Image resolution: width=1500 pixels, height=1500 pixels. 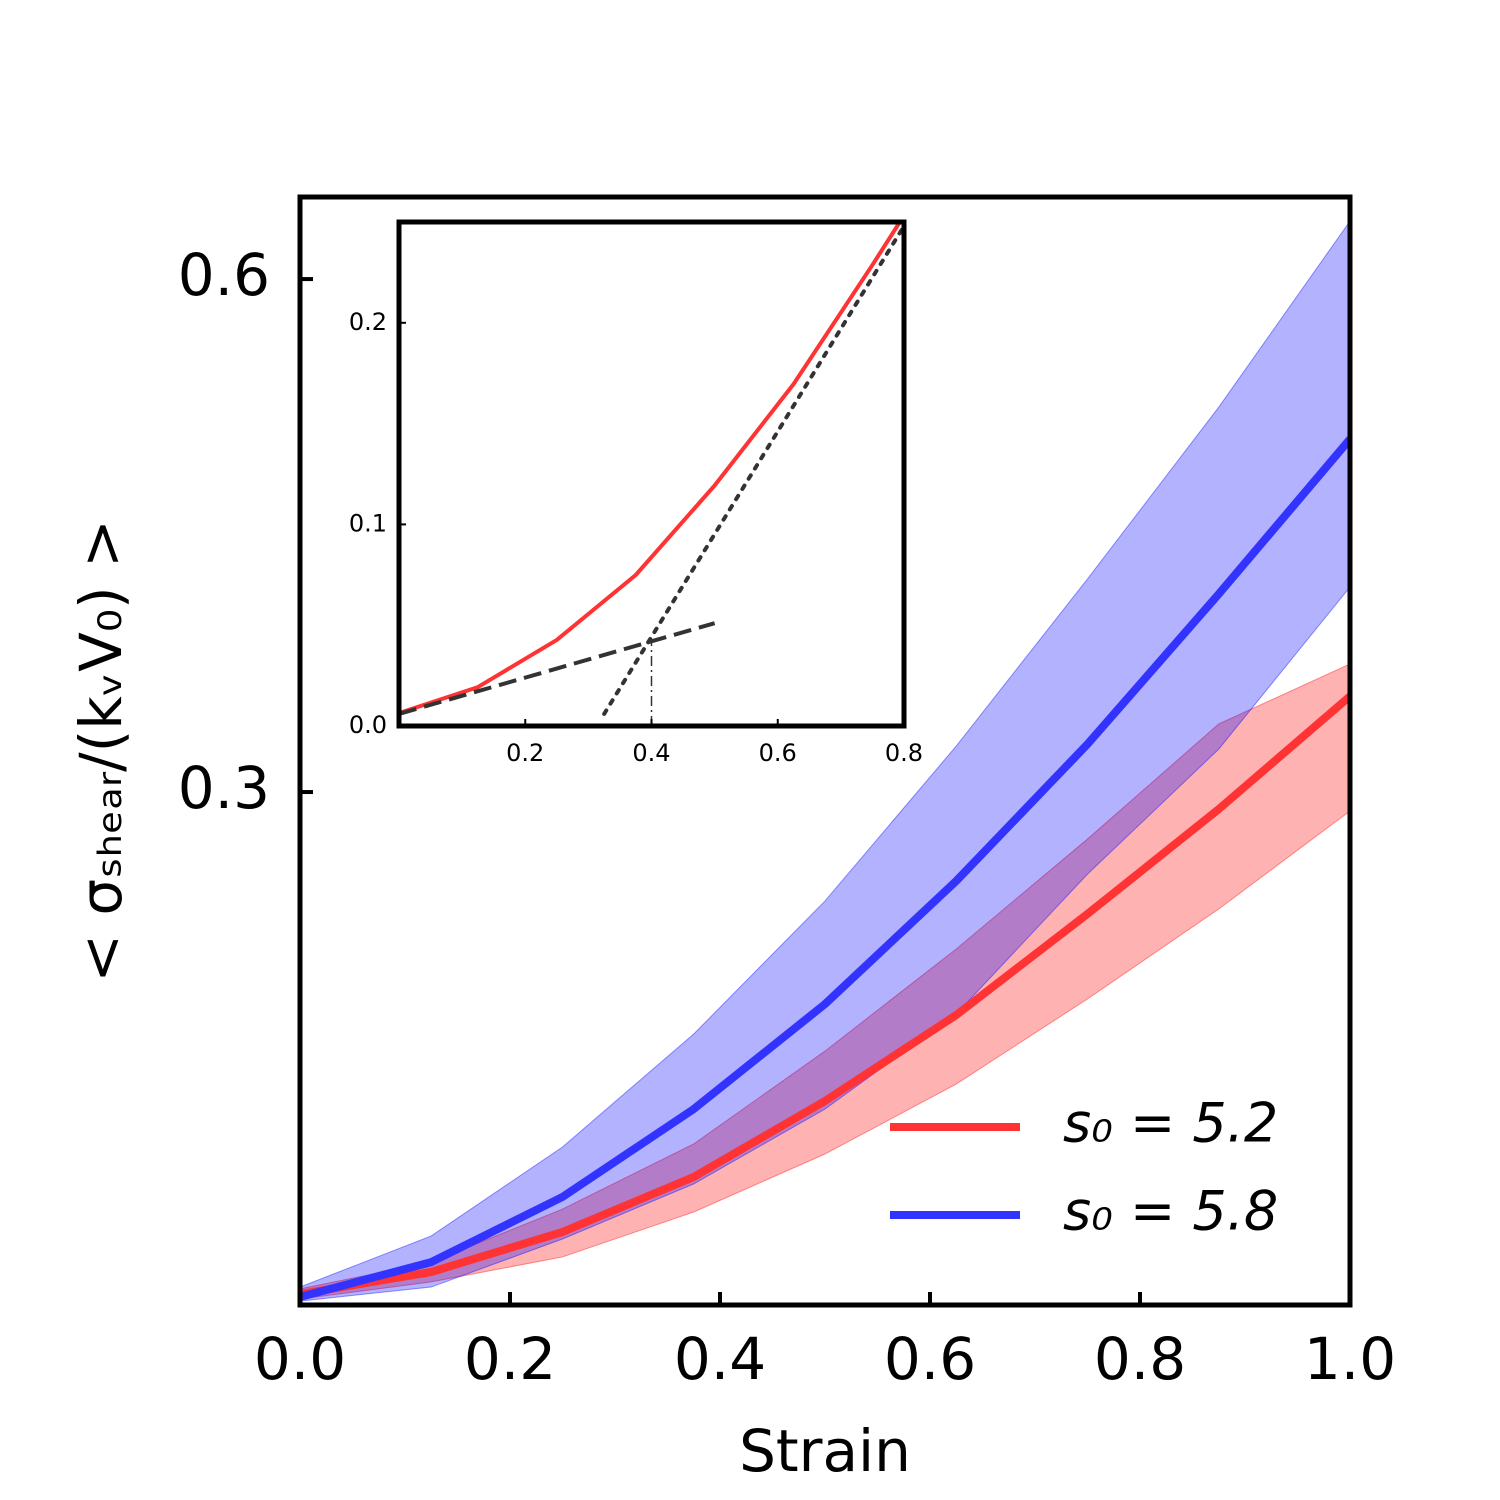 I want to click on y-tick-label: 0.0, so click(x=368, y=725).